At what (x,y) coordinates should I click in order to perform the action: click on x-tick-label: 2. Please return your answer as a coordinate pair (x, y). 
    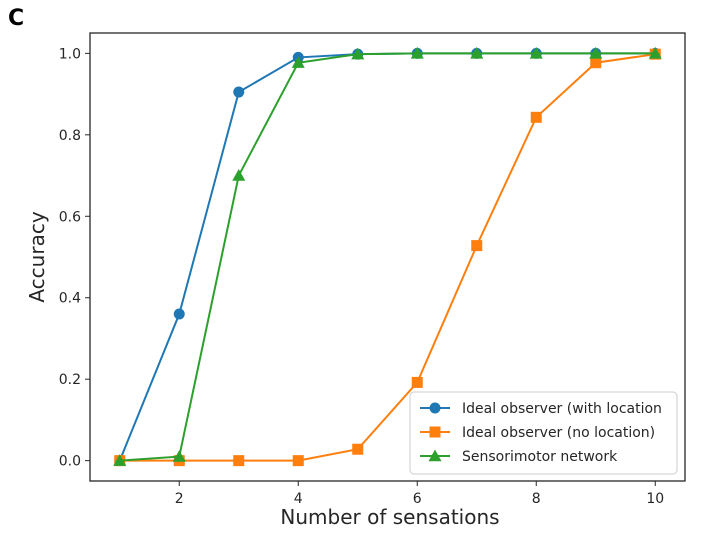
    Looking at the image, I should click on (179, 499).